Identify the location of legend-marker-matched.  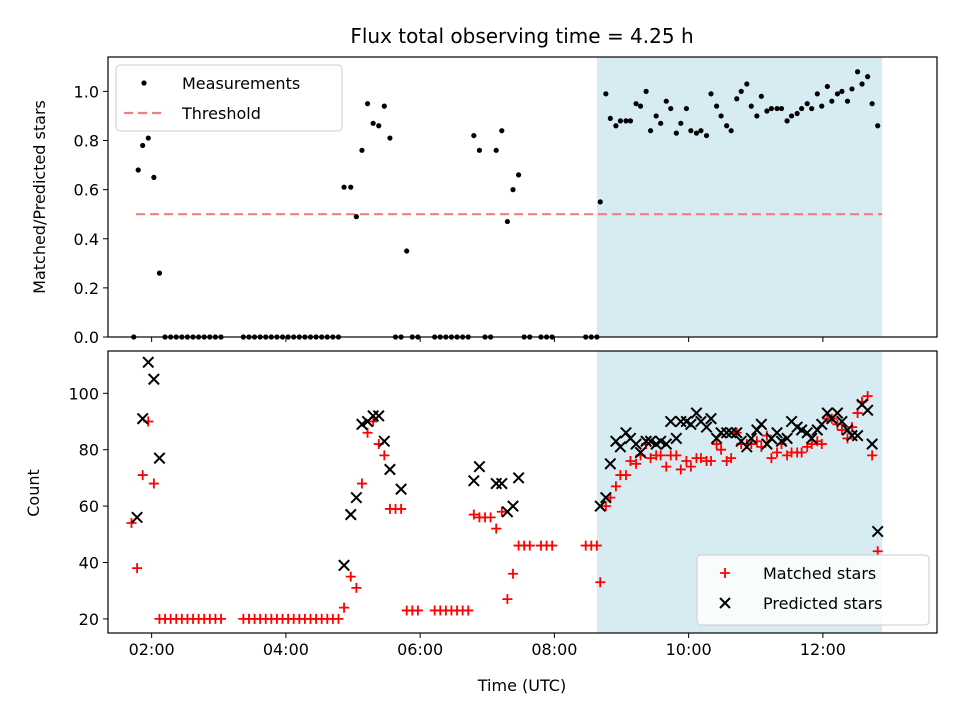
(725, 573).